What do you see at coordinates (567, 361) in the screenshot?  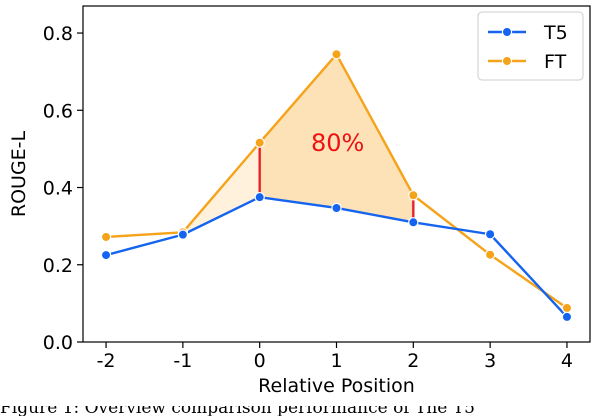 I see `x-tick-label: 4` at bounding box center [567, 361].